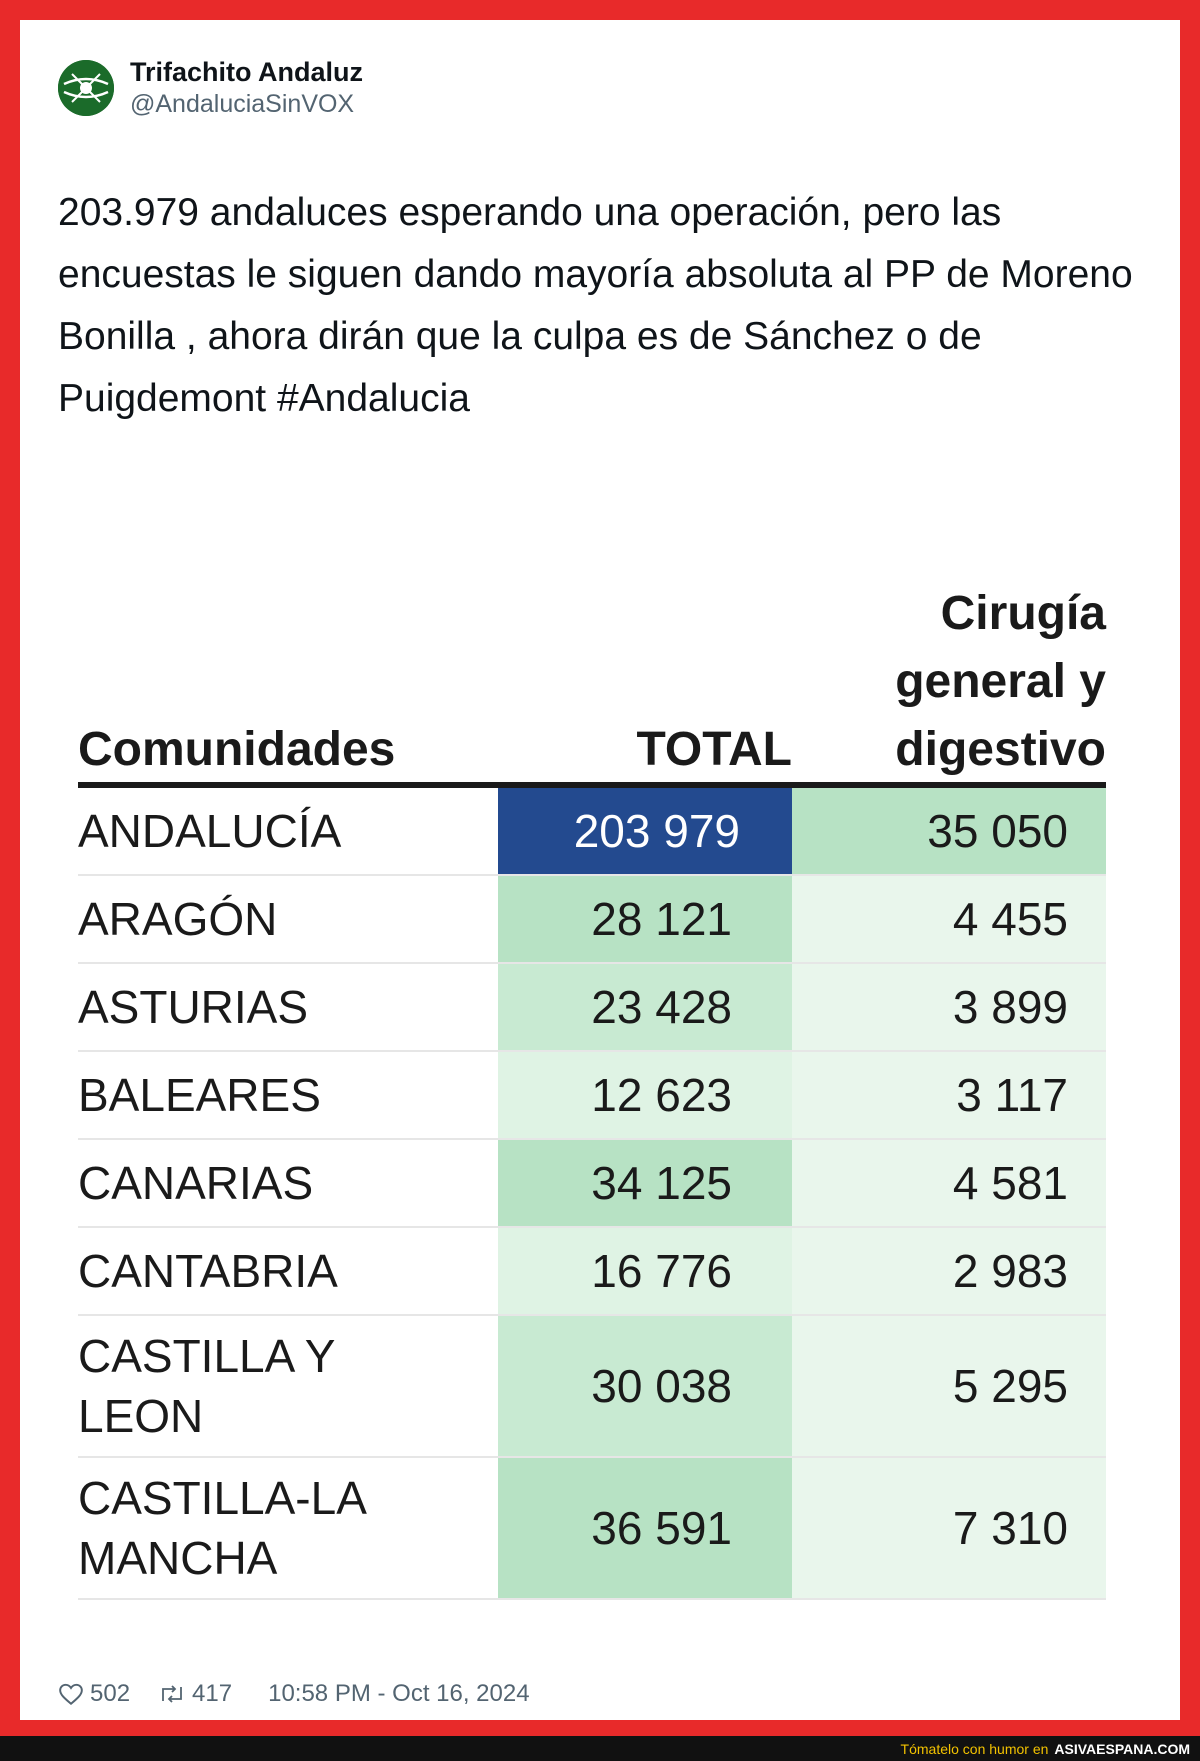  I want to click on tweet-timestamp: 10:58 PM - Oct 16, 2024, so click(399, 1693).